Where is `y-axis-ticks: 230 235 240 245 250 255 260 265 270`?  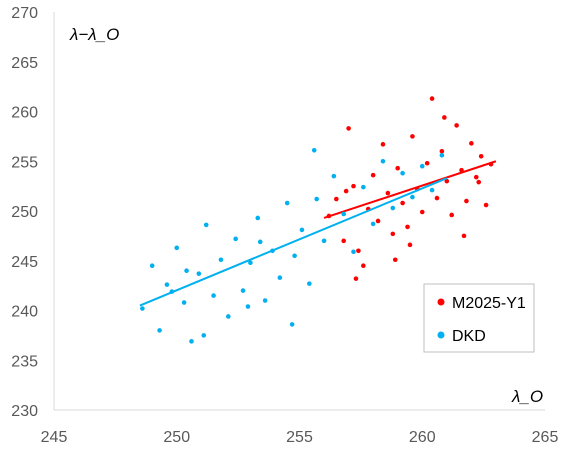 y-axis-ticks: 230 235 240 245 250 255 260 265 270 is located at coordinates (24, 212).